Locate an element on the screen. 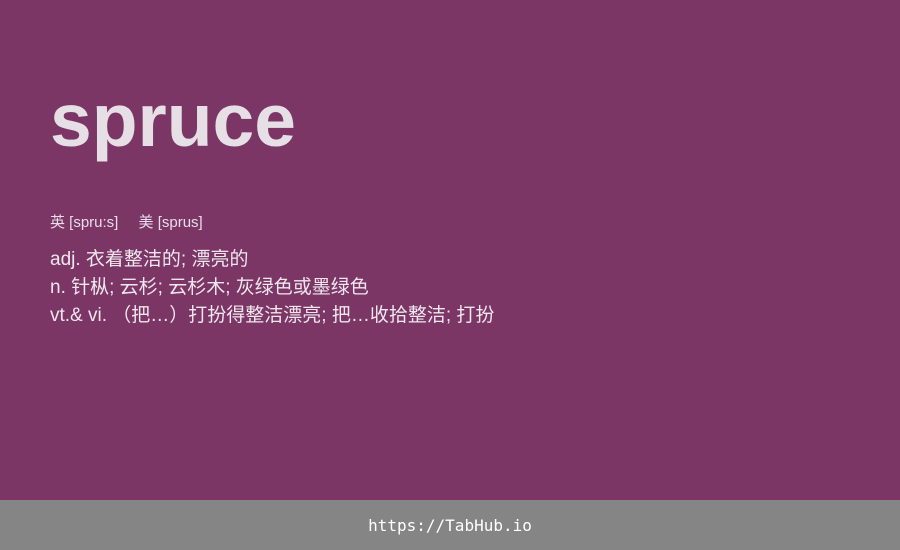 The width and height of the screenshot is (900, 550). definition-noun: n. 针枞; 云杉; 云杉木; 灰绿色或墨绿色 is located at coordinates (209, 287).